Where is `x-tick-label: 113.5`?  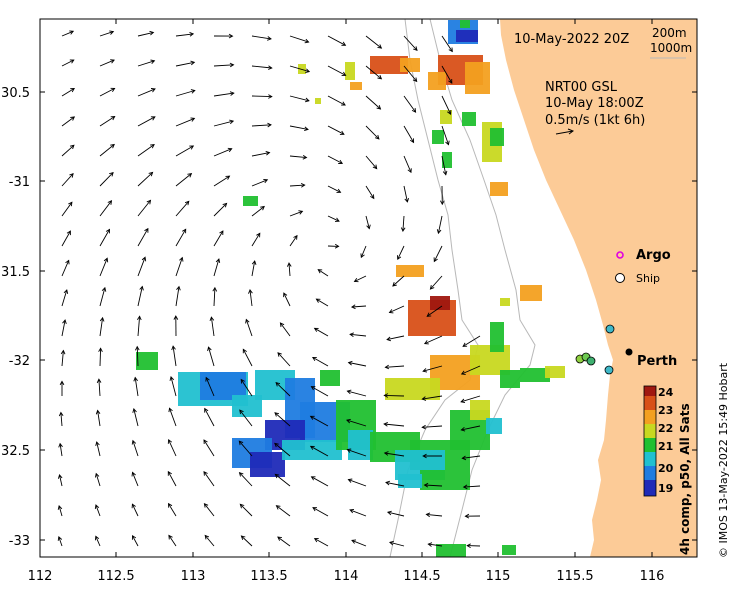
x-tick-label: 113.5 is located at coordinates (268, 576).